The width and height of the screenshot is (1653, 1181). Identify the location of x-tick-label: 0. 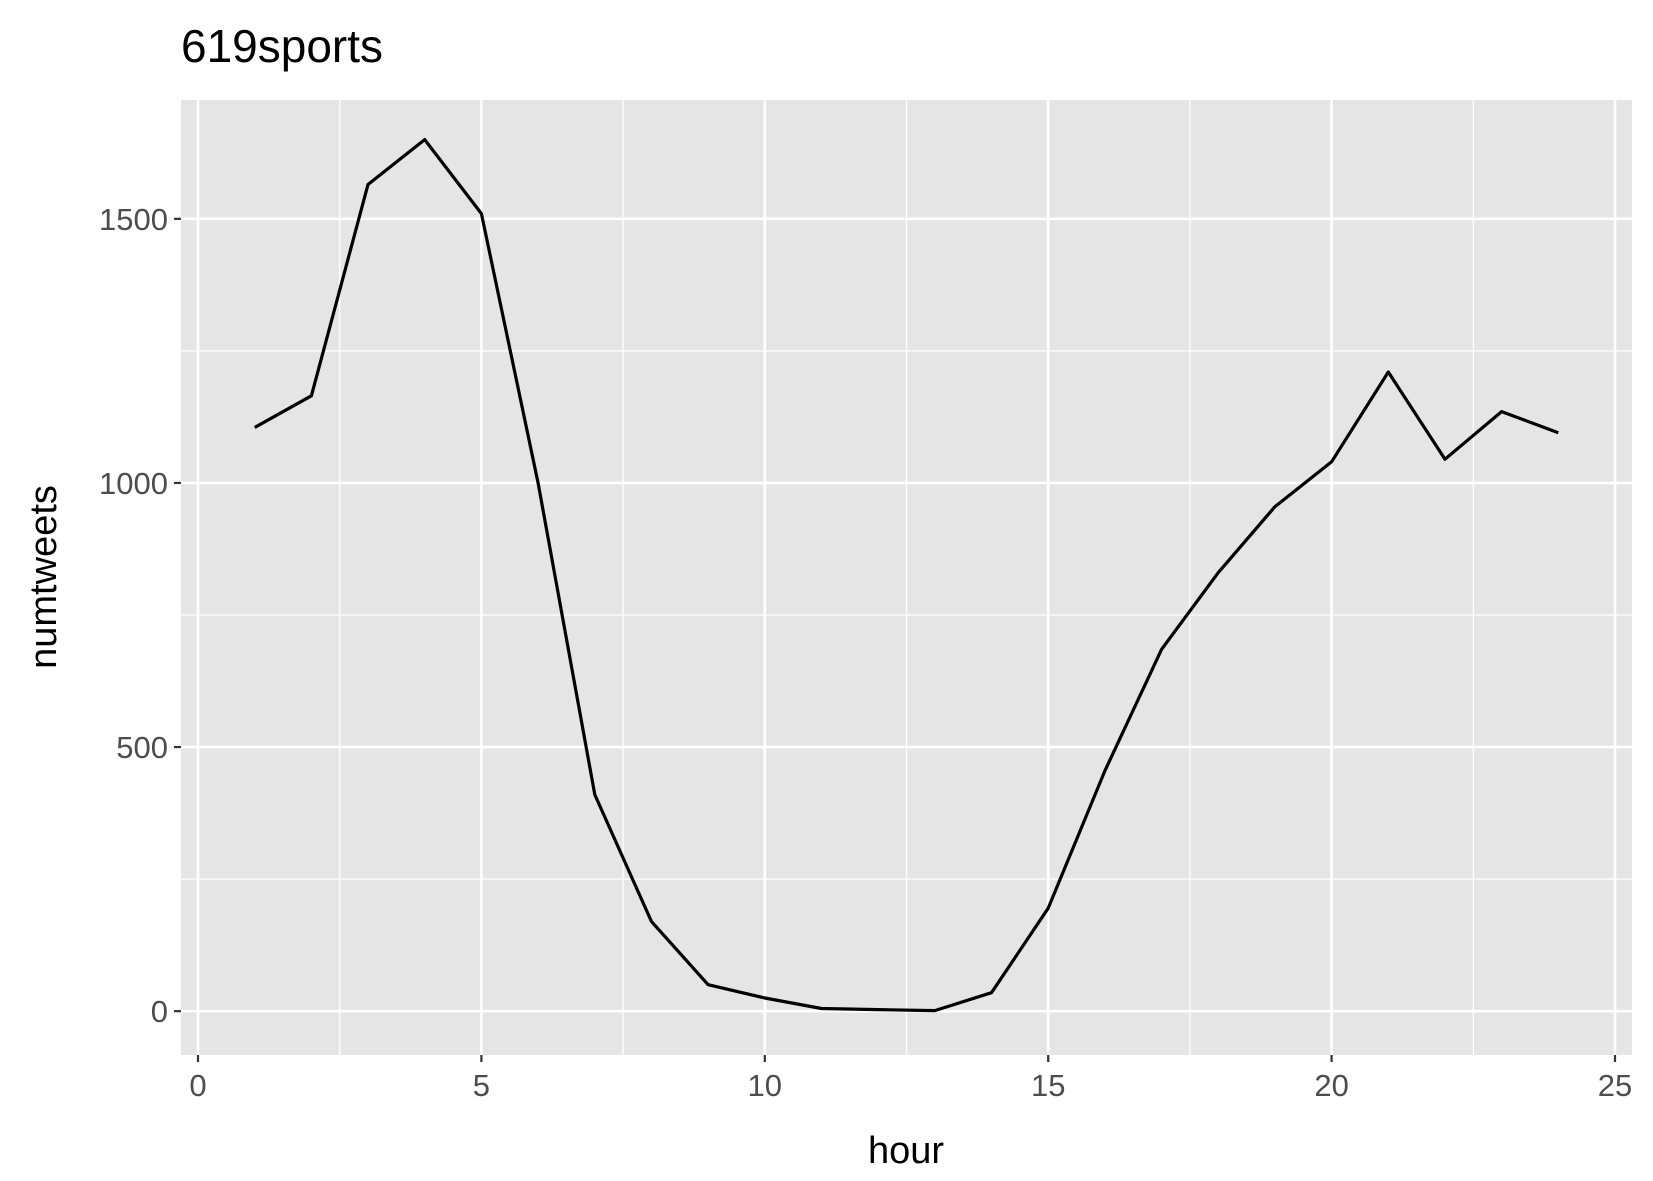
(197, 1085).